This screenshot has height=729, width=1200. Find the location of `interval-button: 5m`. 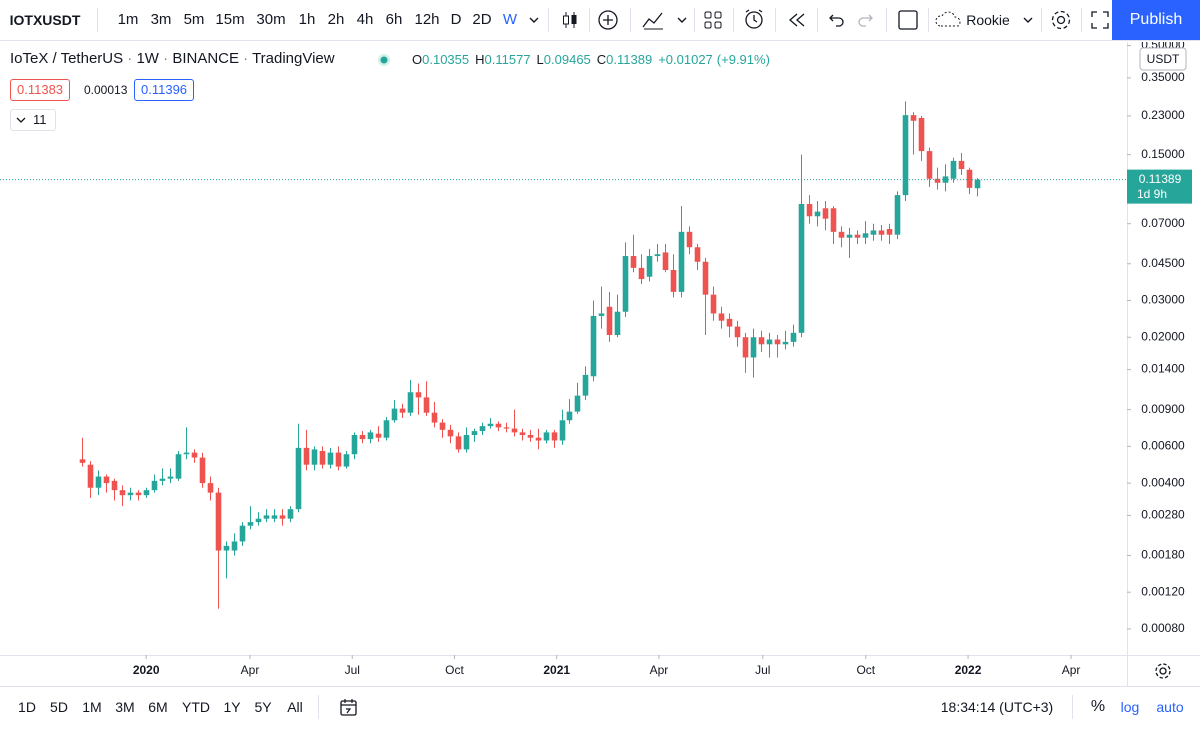

interval-button: 5m is located at coordinates (194, 19).